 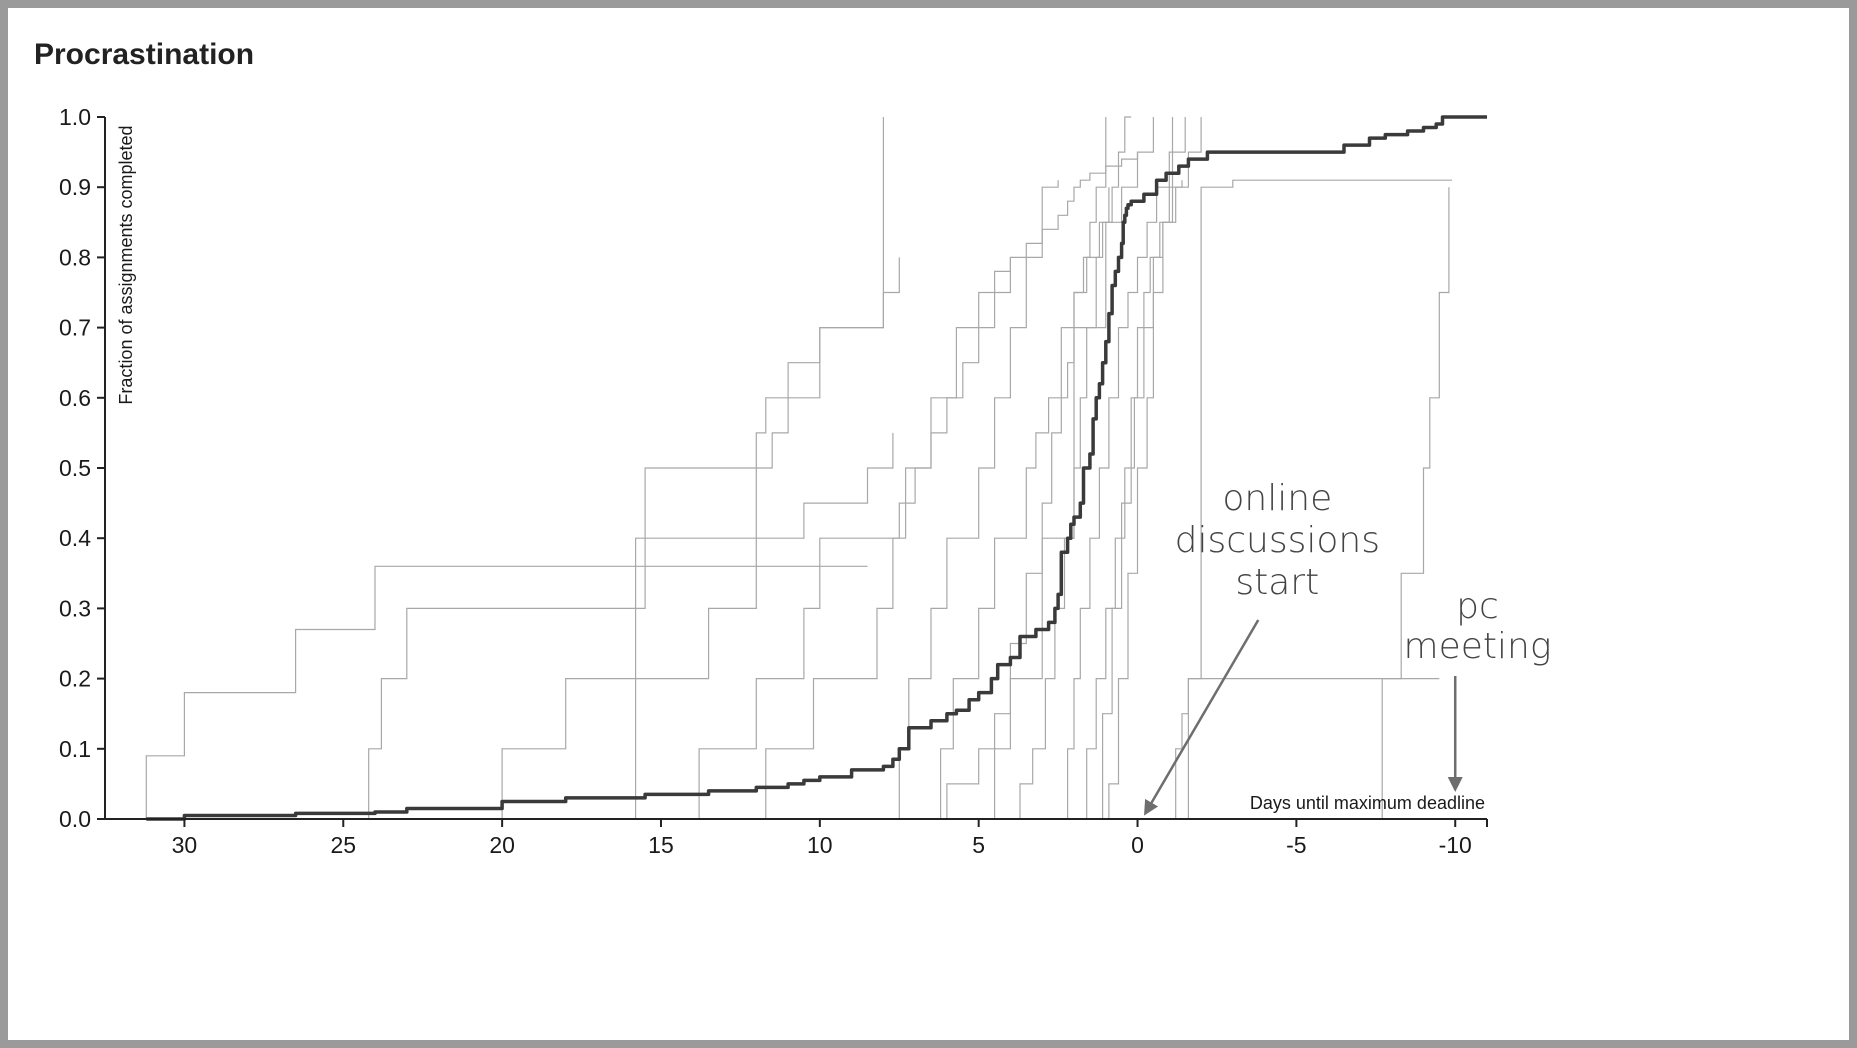 What do you see at coordinates (75, 328) in the screenshot?
I see `y-tick-label: 0.7` at bounding box center [75, 328].